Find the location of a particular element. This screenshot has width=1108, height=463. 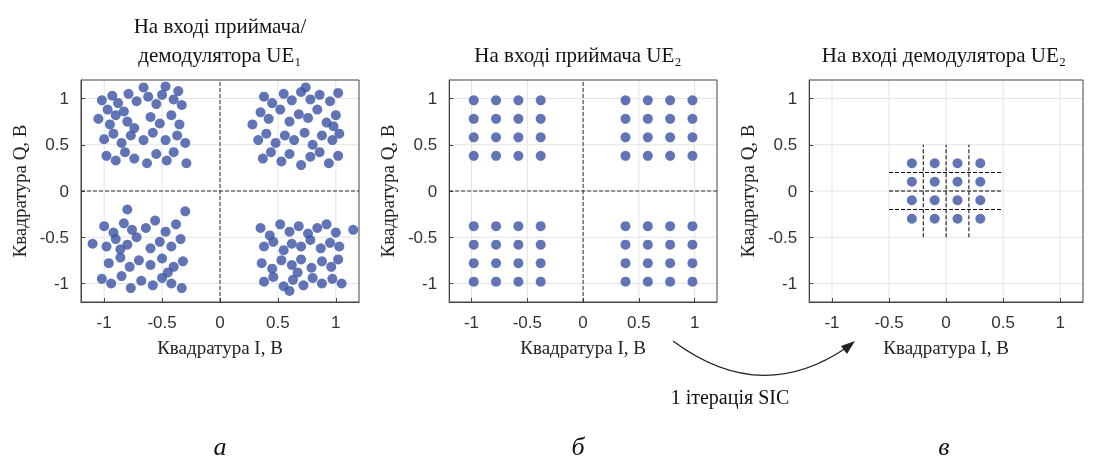

x-axis-title: Квадратура I, В is located at coordinates (946, 347).